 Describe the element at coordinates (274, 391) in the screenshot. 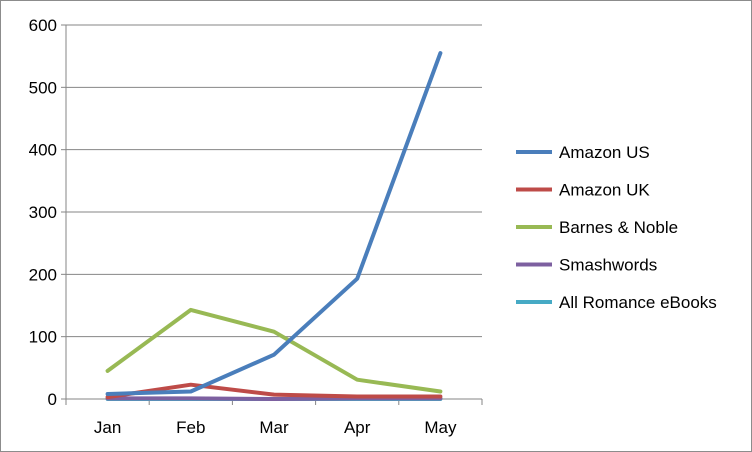

I see `series-line-amazon-uk` at that location.